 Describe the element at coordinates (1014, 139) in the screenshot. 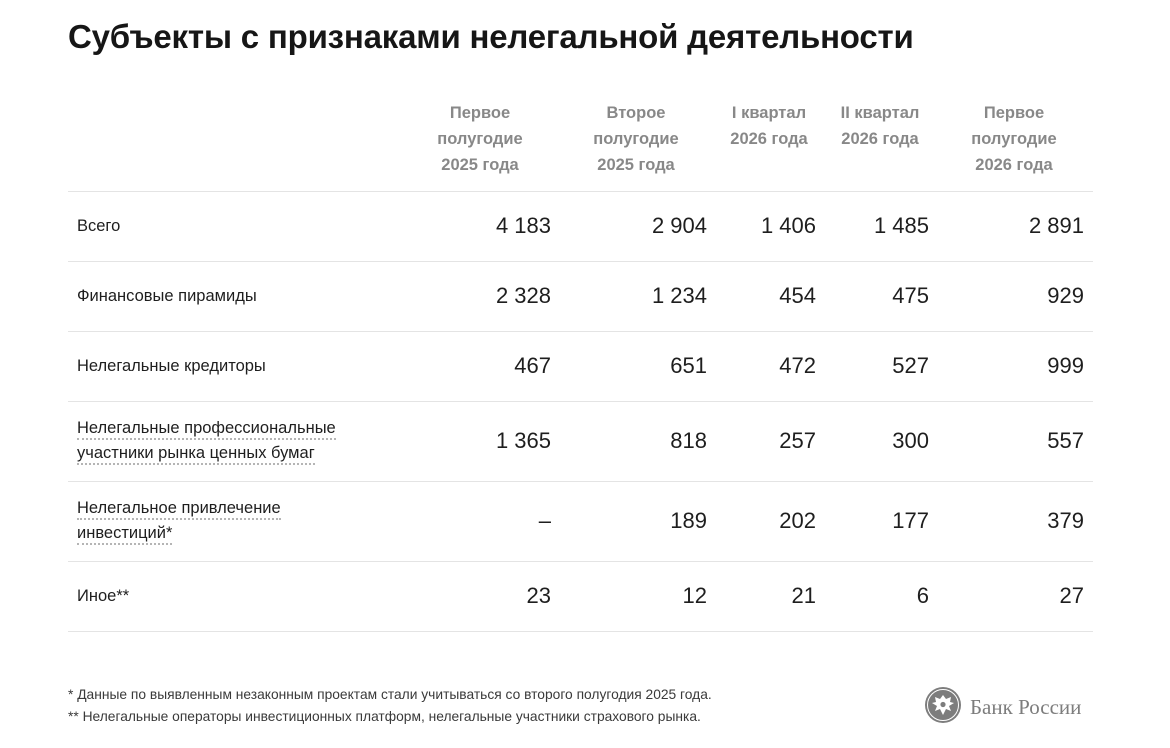

I see `column-header: Первое полугодие 2026 года` at that location.